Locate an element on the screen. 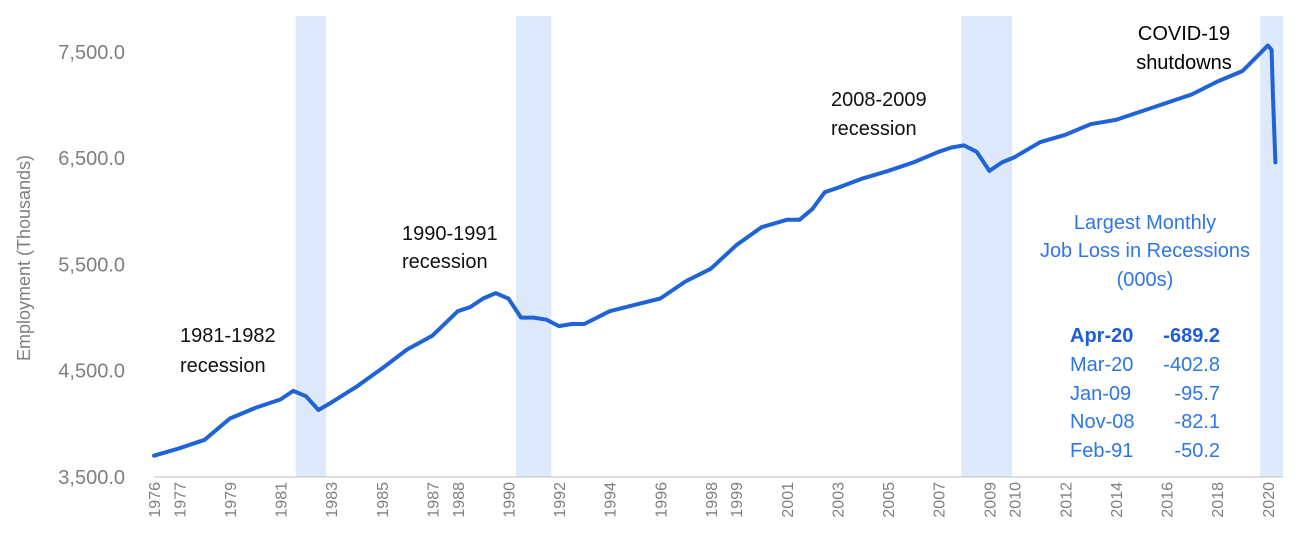 The width and height of the screenshot is (1300, 554). loss-row-2-value: -402.8 is located at coordinates (1191, 365).